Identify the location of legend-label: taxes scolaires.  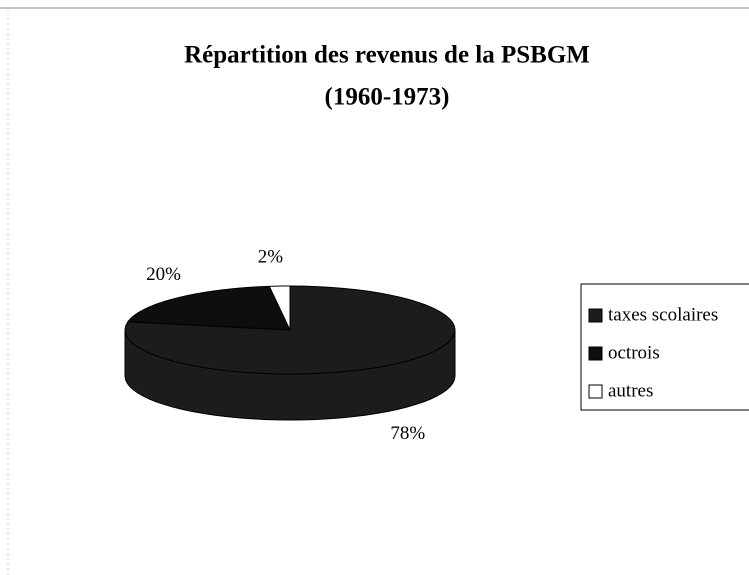
(663, 314).